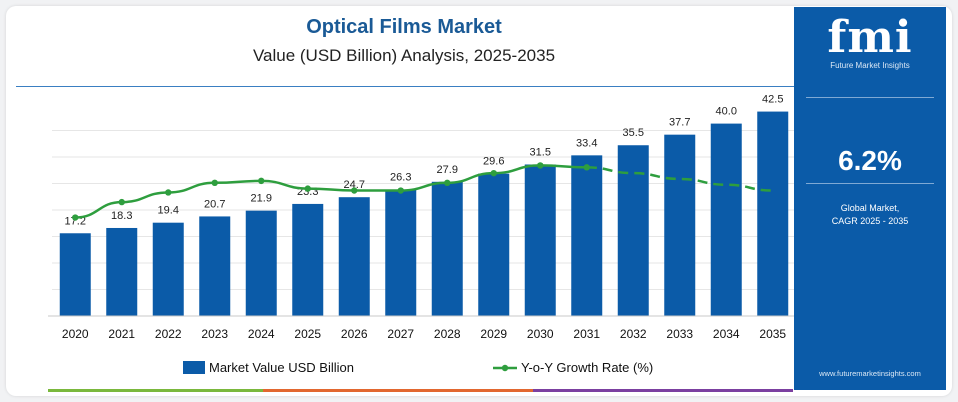  What do you see at coordinates (194, 367) in the screenshot?
I see `legend-bar-swatch` at bounding box center [194, 367].